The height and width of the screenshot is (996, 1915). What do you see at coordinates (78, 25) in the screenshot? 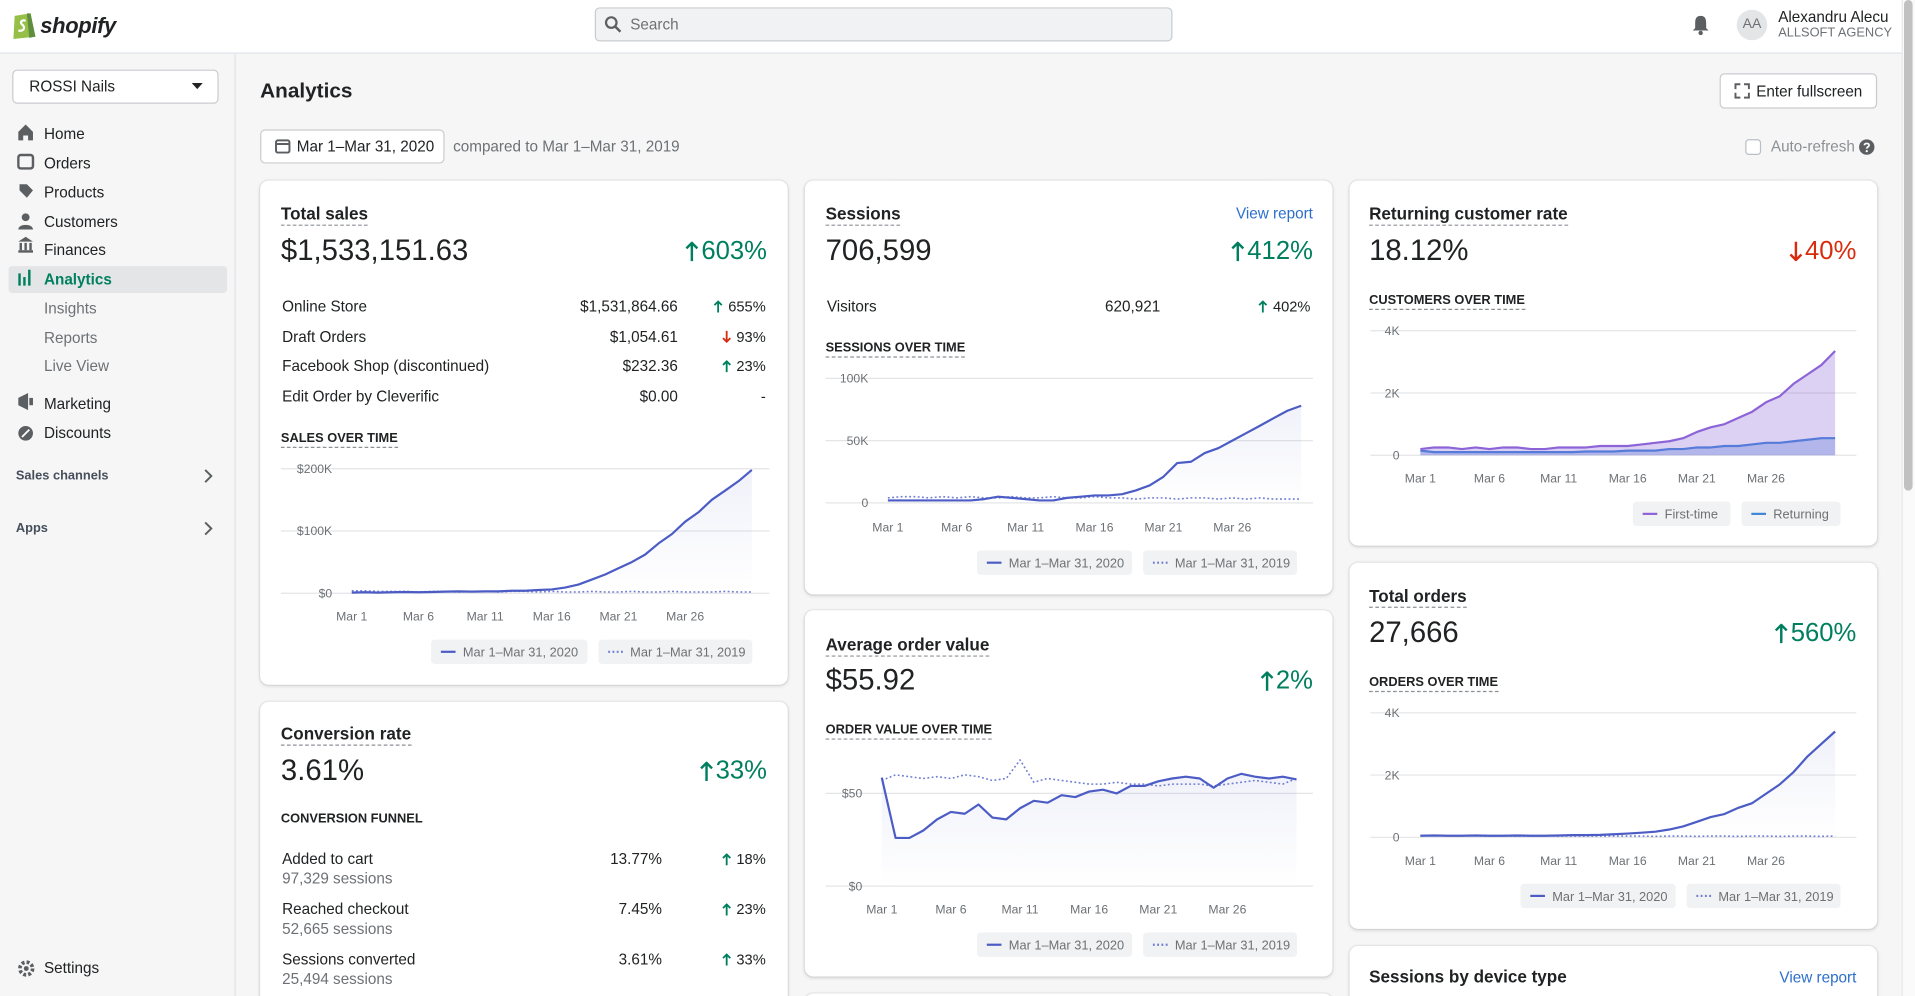
I see `logo-text: shopify` at bounding box center [78, 25].